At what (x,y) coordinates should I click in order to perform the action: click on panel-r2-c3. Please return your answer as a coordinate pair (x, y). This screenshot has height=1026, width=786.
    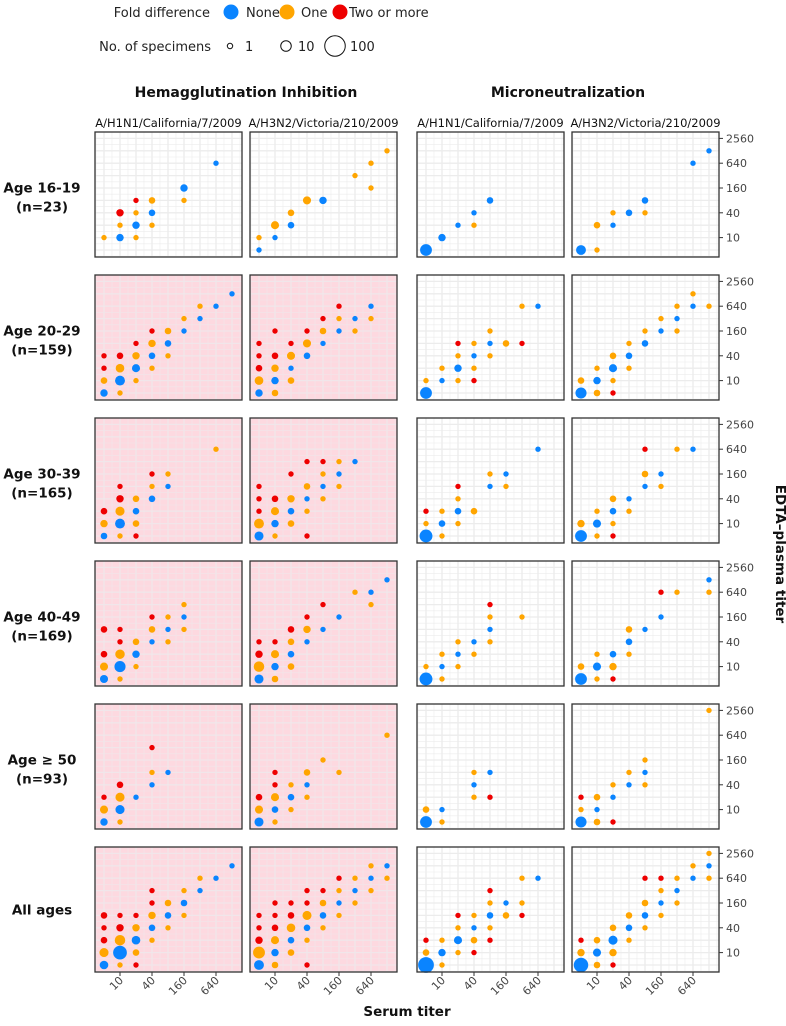
    Looking at the image, I should click on (645, 480).